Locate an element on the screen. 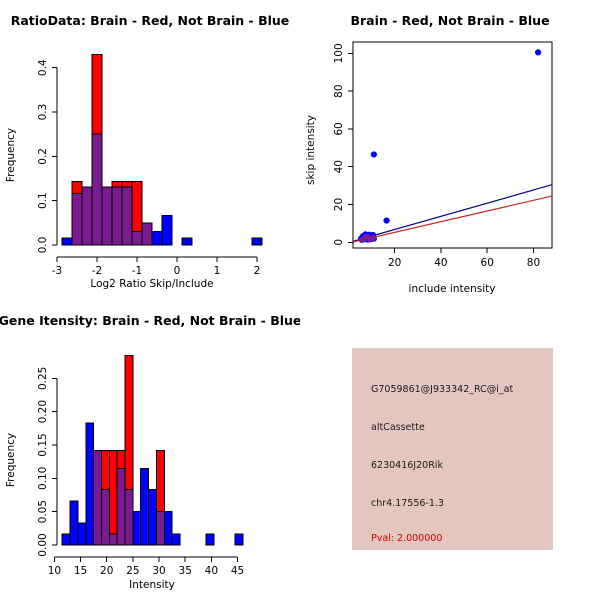 Image resolution: width=600 pixels, height=600 pixels. y-axis-tick-label: 20 is located at coordinates (339, 204).